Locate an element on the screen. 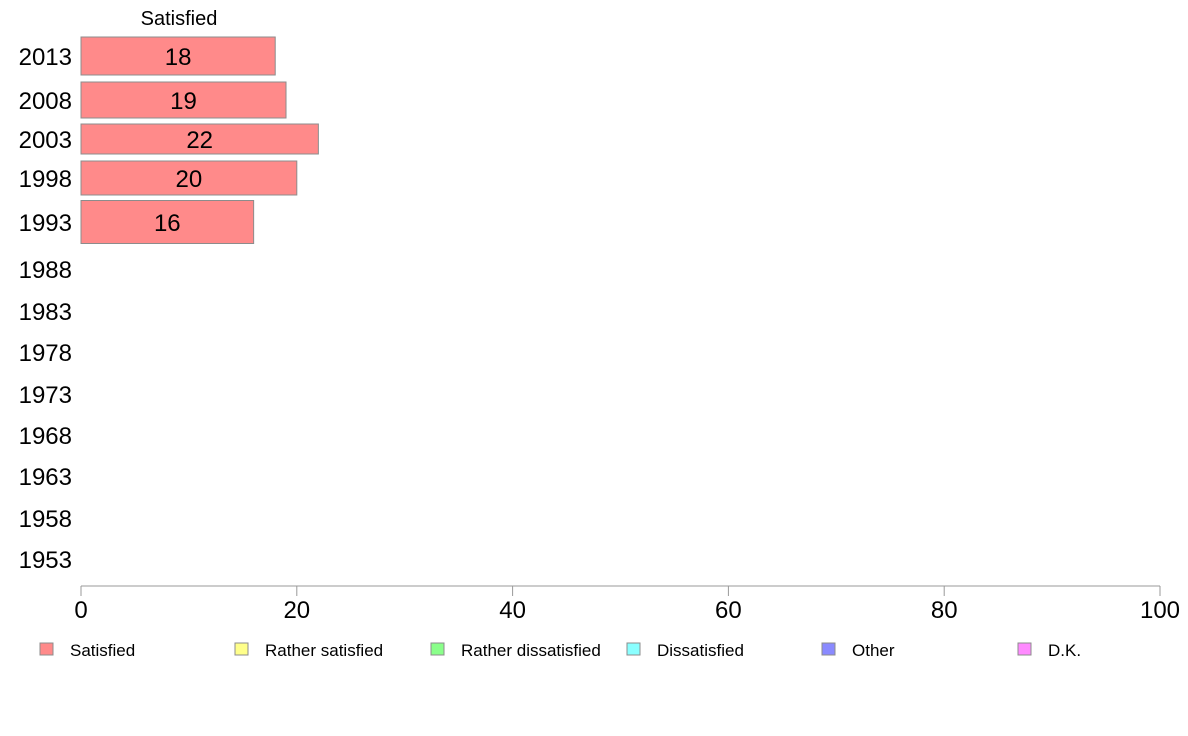 Image resolution: width=1188 pixels, height=736 pixels. legend-label-other: Other is located at coordinates (873, 650).